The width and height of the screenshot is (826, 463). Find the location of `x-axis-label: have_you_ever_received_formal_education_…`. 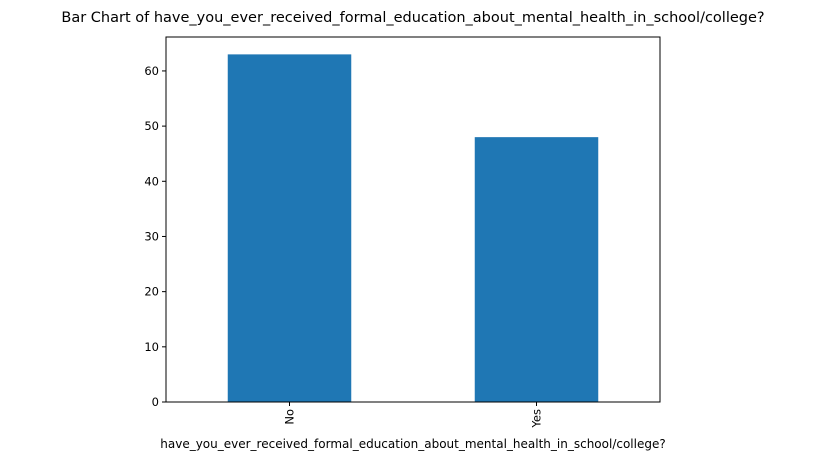

x-axis-label: have_you_ever_received_formal_education_… is located at coordinates (412, 444).